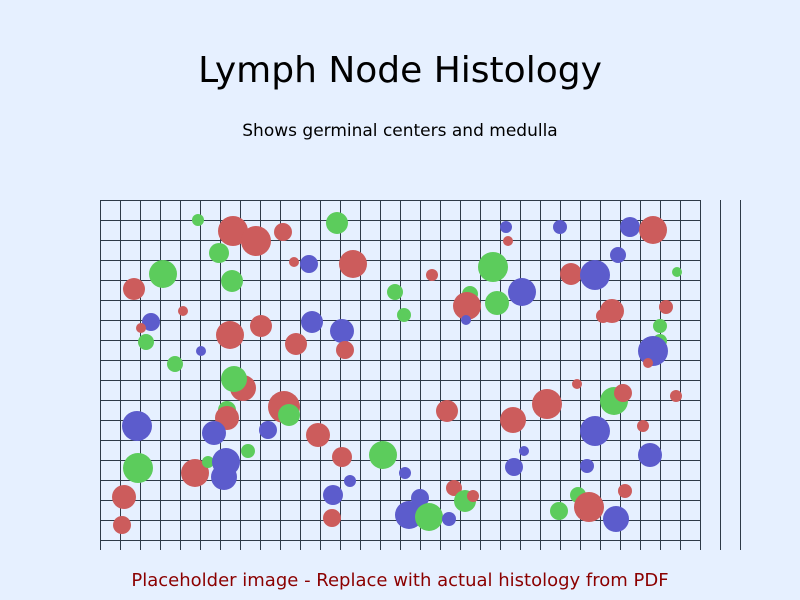 The height and width of the screenshot is (600, 800). Describe the element at coordinates (400, 70) in the screenshot. I see `slide-title: Lymph Node Histology` at that location.